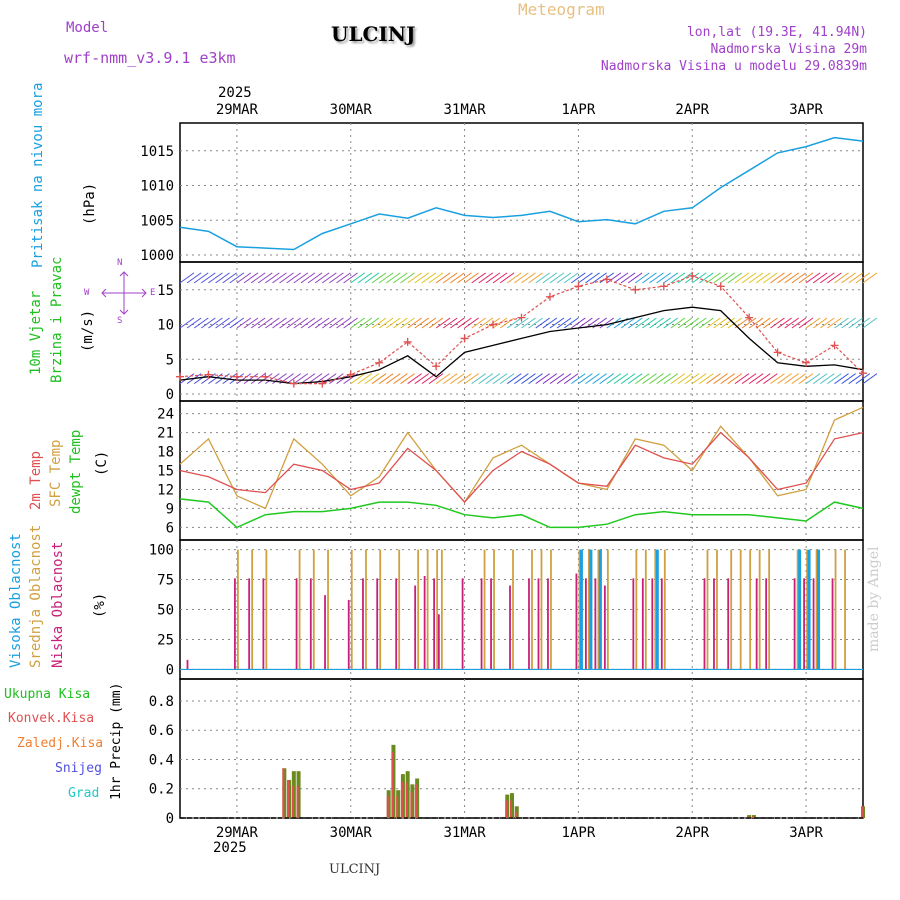  I want to click on sfc-temp-line, so click(521, 458).